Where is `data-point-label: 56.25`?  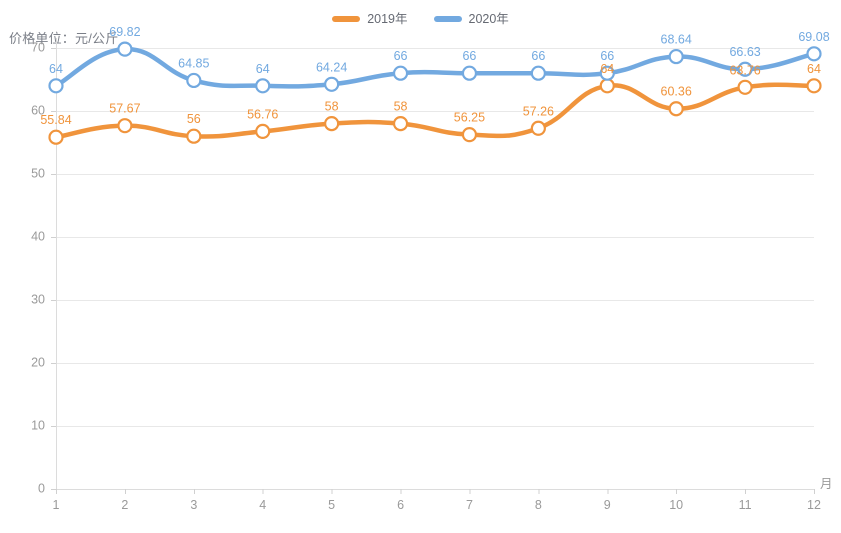
data-point-label: 56.25 is located at coordinates (469, 118).